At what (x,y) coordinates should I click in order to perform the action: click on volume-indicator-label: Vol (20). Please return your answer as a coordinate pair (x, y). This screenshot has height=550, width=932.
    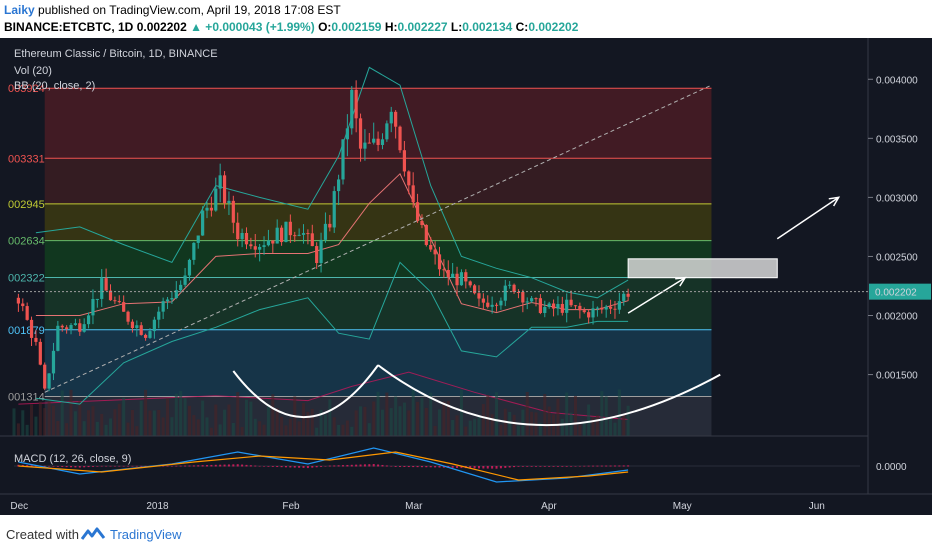
    Looking at the image, I should click on (33, 71).